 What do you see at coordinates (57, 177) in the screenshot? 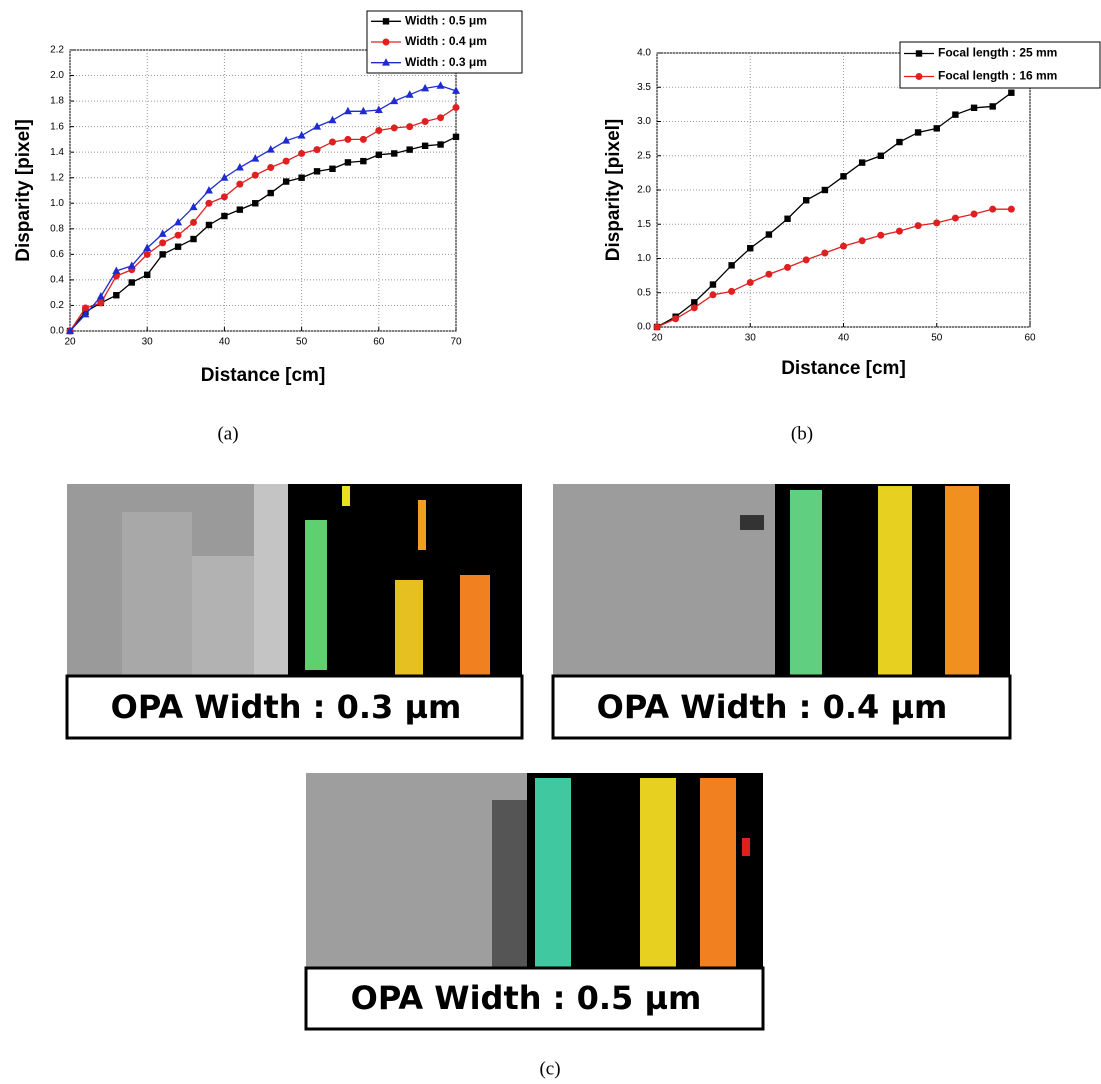
I see `y-tick-label: 1.2` at bounding box center [57, 177].